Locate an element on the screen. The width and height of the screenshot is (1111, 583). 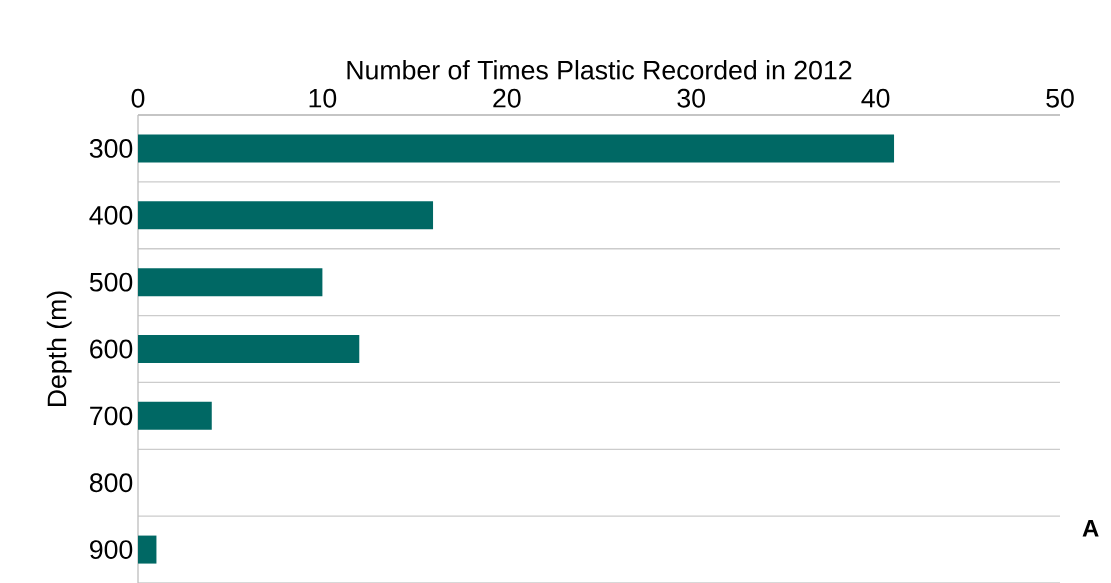
x-tick-label: 40 is located at coordinates (875, 98).